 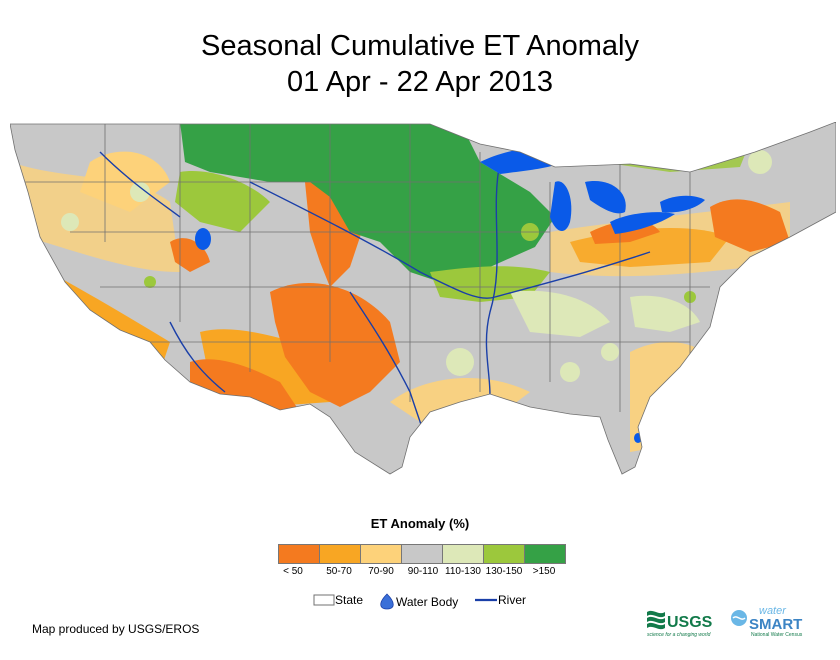 I want to click on river-line-icon, so click(x=486, y=600).